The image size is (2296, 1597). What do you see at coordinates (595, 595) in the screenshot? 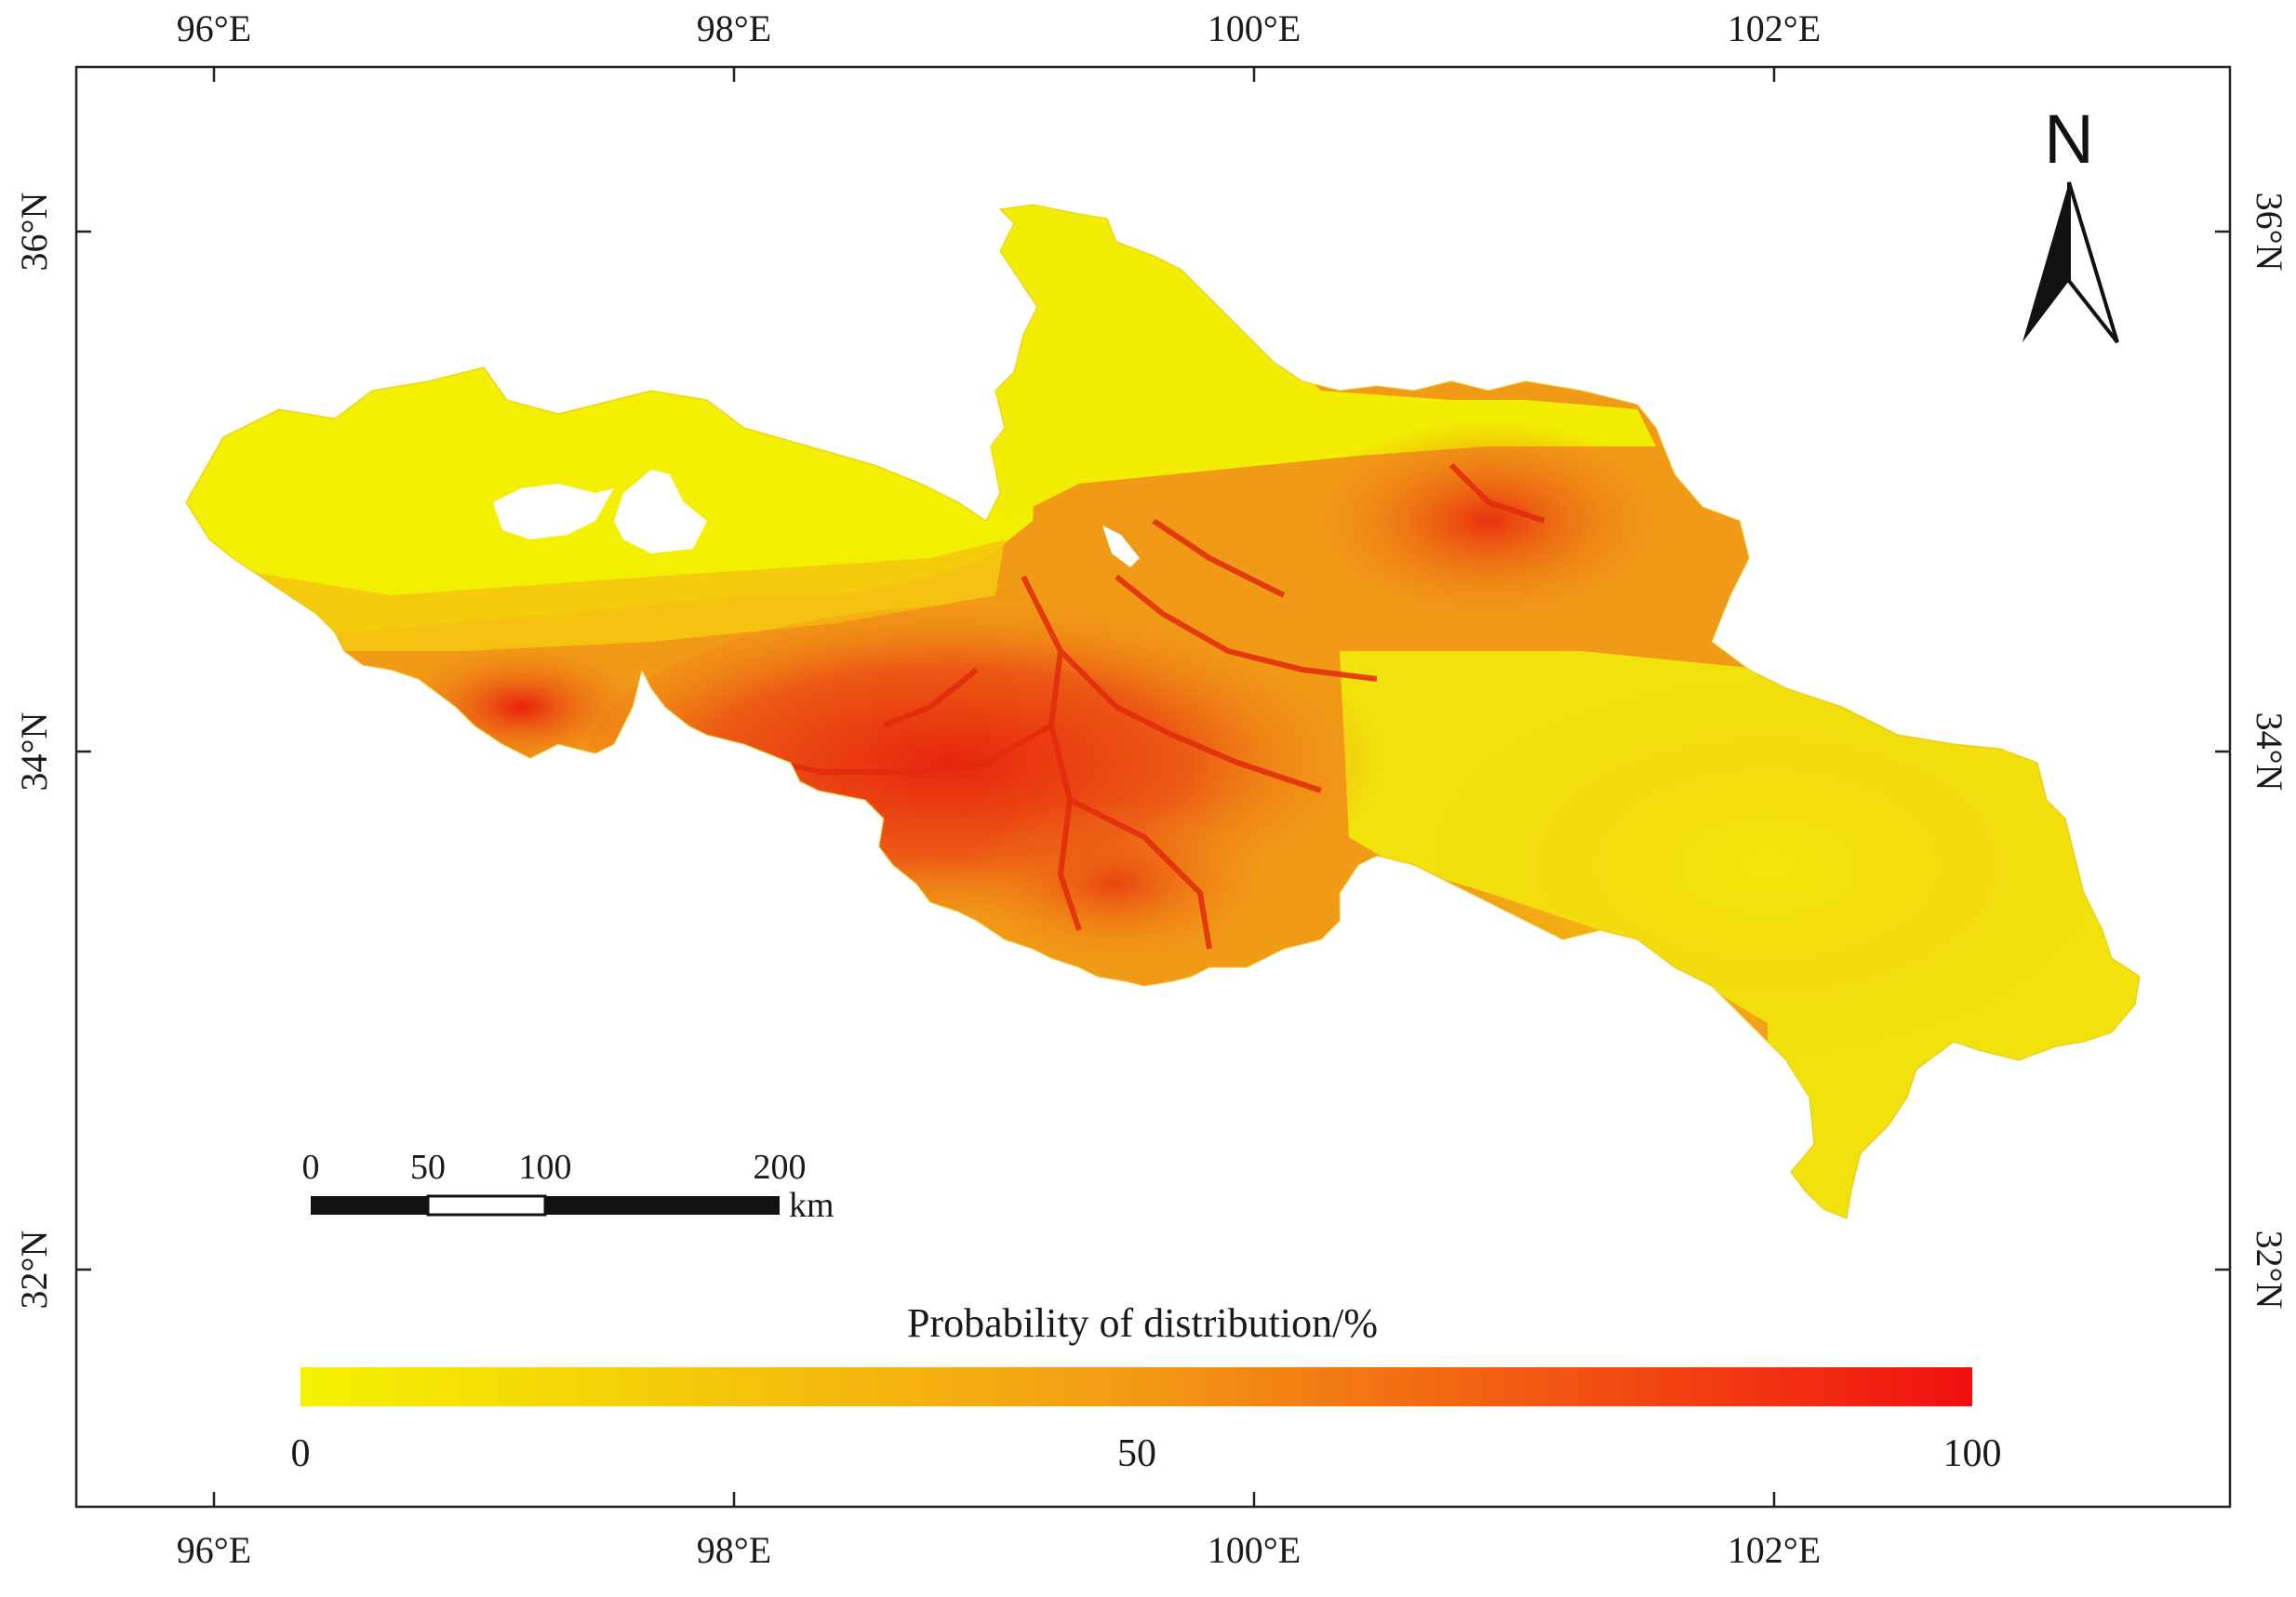
I see `region-transition-west` at bounding box center [595, 595].